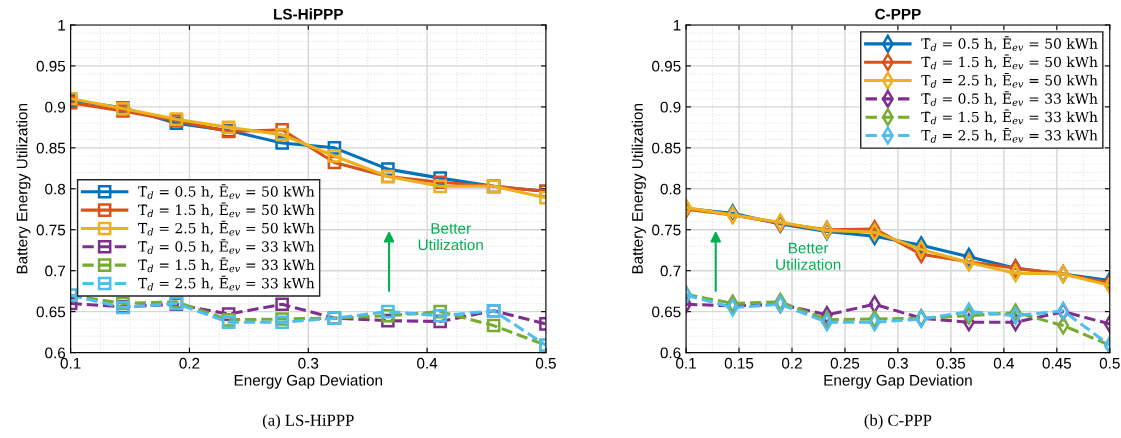  I want to click on x-tick-label: 0.35, so click(951, 363).